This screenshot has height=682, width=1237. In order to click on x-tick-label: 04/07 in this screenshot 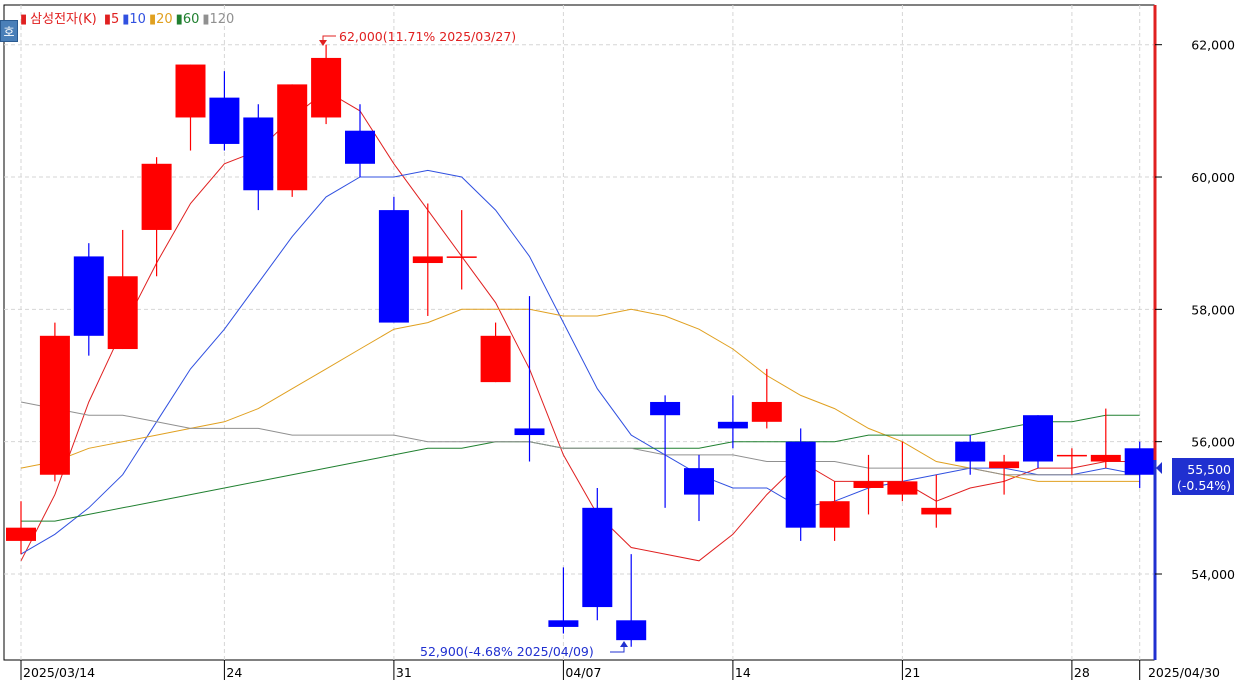, I will do `click(583, 672)`.